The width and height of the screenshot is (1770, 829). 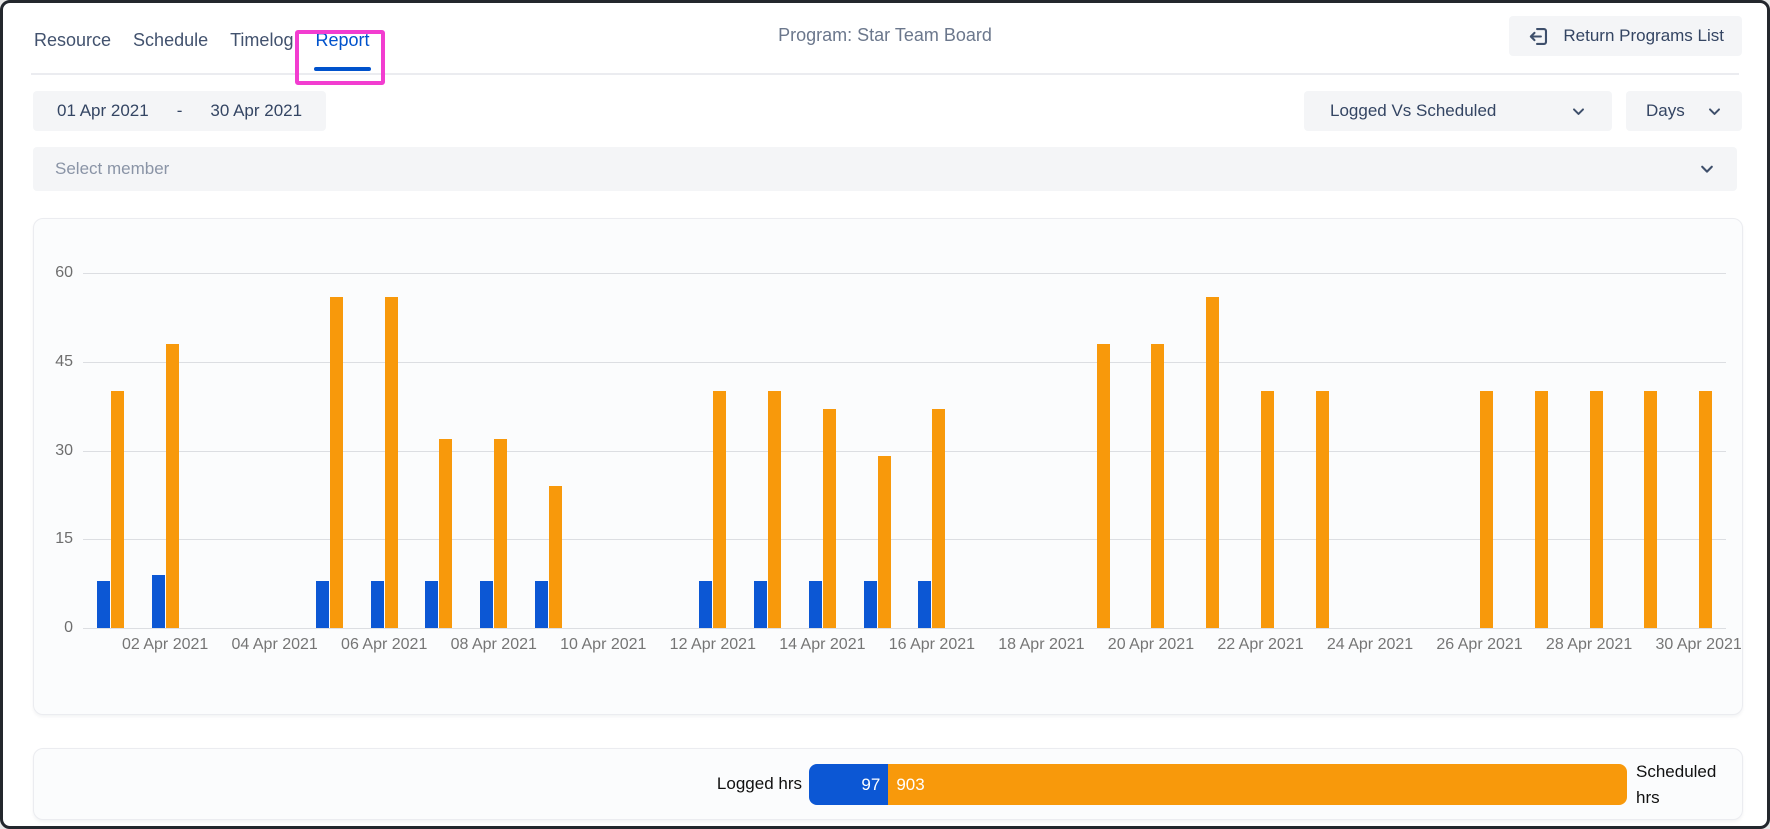 I want to click on x-axis-tick-20 Apr 2021: 20 Apr 2021, so click(x=1151, y=644).